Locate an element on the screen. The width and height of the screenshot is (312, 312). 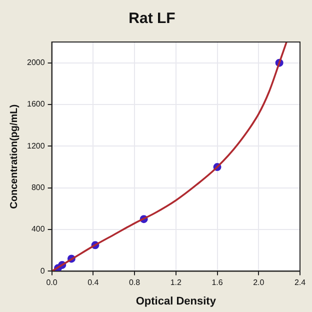
x-tick-label: 0.8 is located at coordinates (134, 283).